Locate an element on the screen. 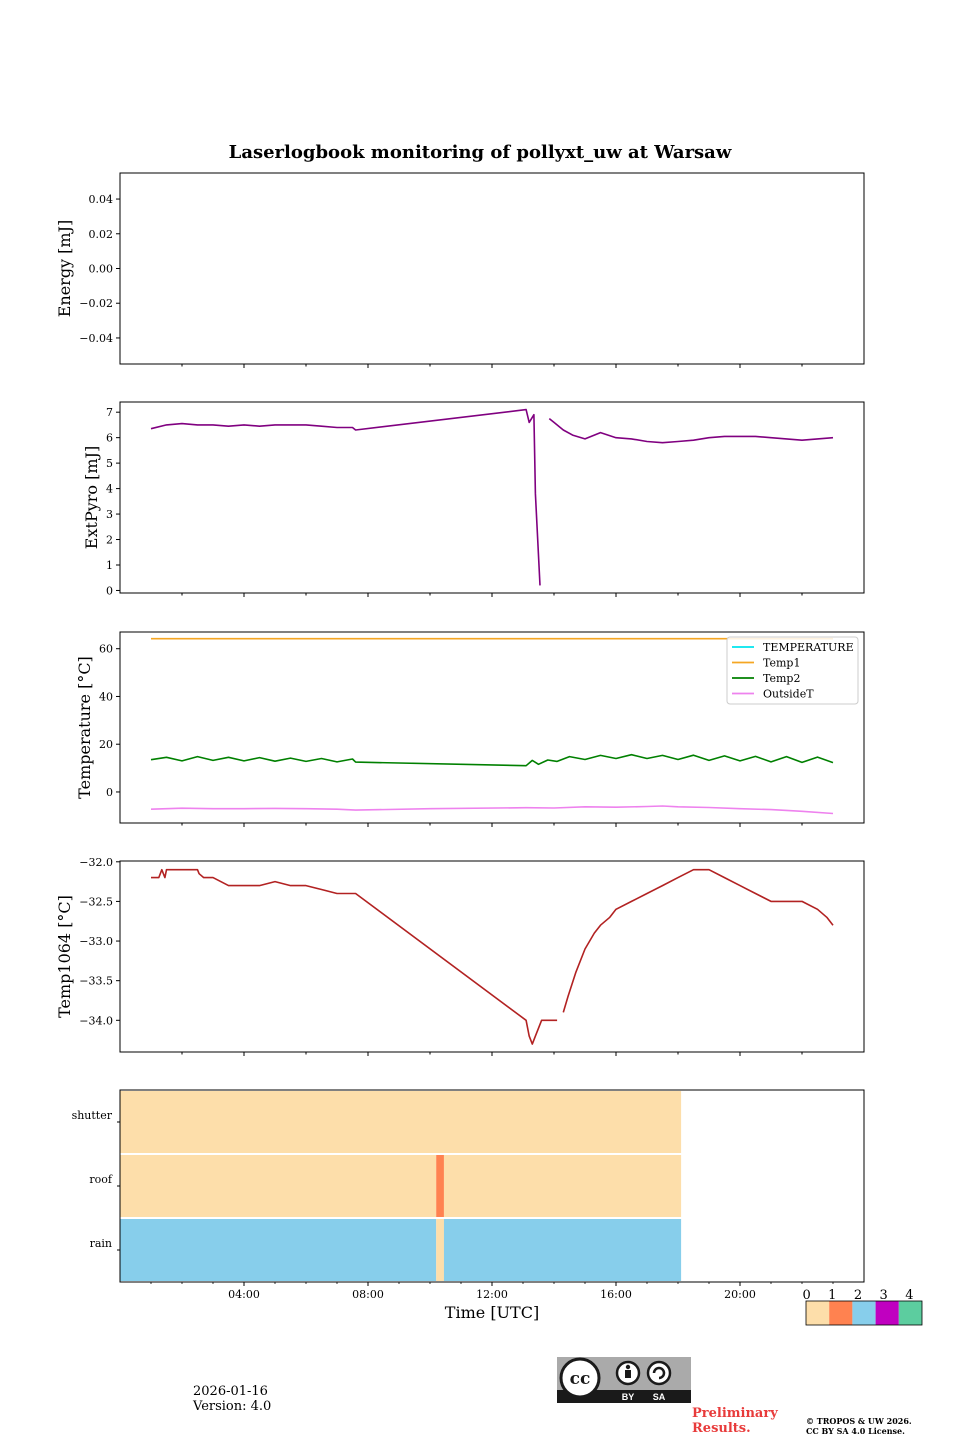 The image size is (960, 1440). row-label-roof: roof is located at coordinates (101, 1179).